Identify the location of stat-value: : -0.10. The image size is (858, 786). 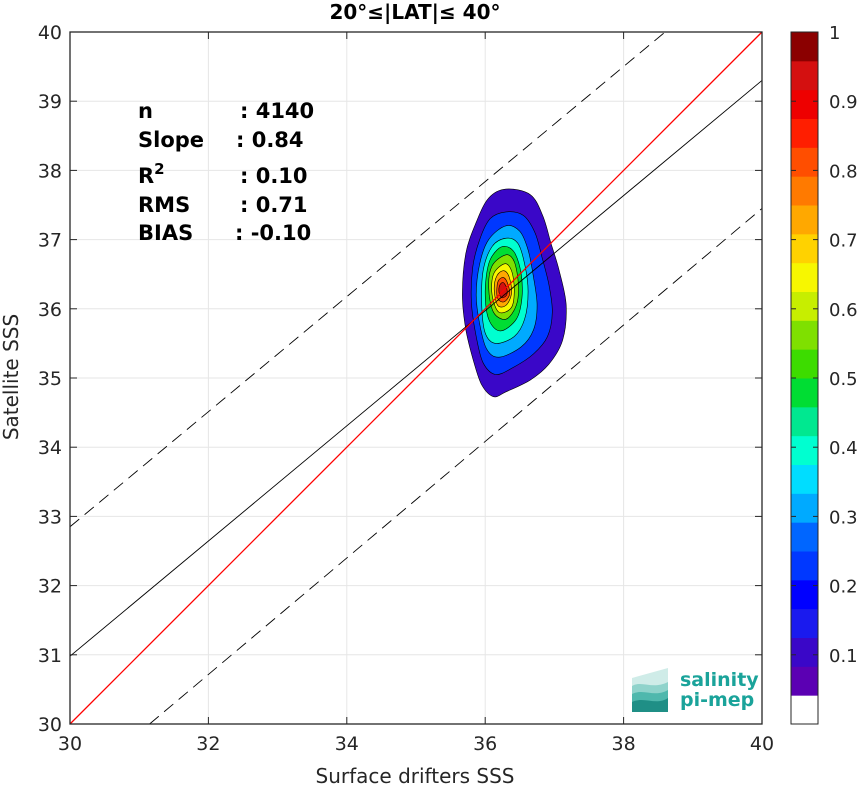
(273, 233).